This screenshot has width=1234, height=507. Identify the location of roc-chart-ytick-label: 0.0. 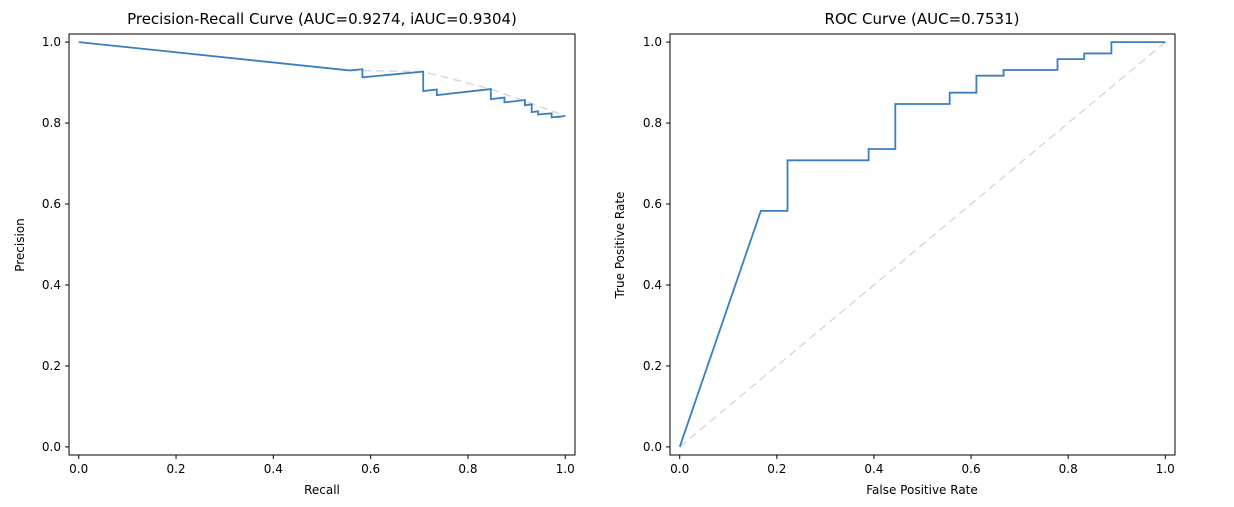
(652, 447).